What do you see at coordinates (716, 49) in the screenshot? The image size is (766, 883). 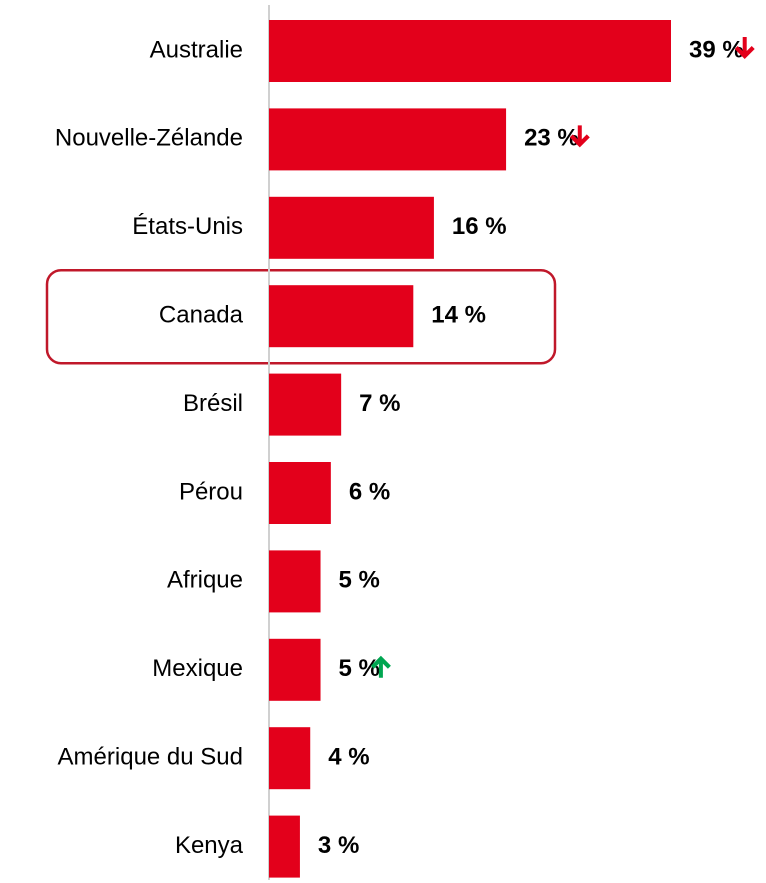 I see `value-label: 39 %` at bounding box center [716, 49].